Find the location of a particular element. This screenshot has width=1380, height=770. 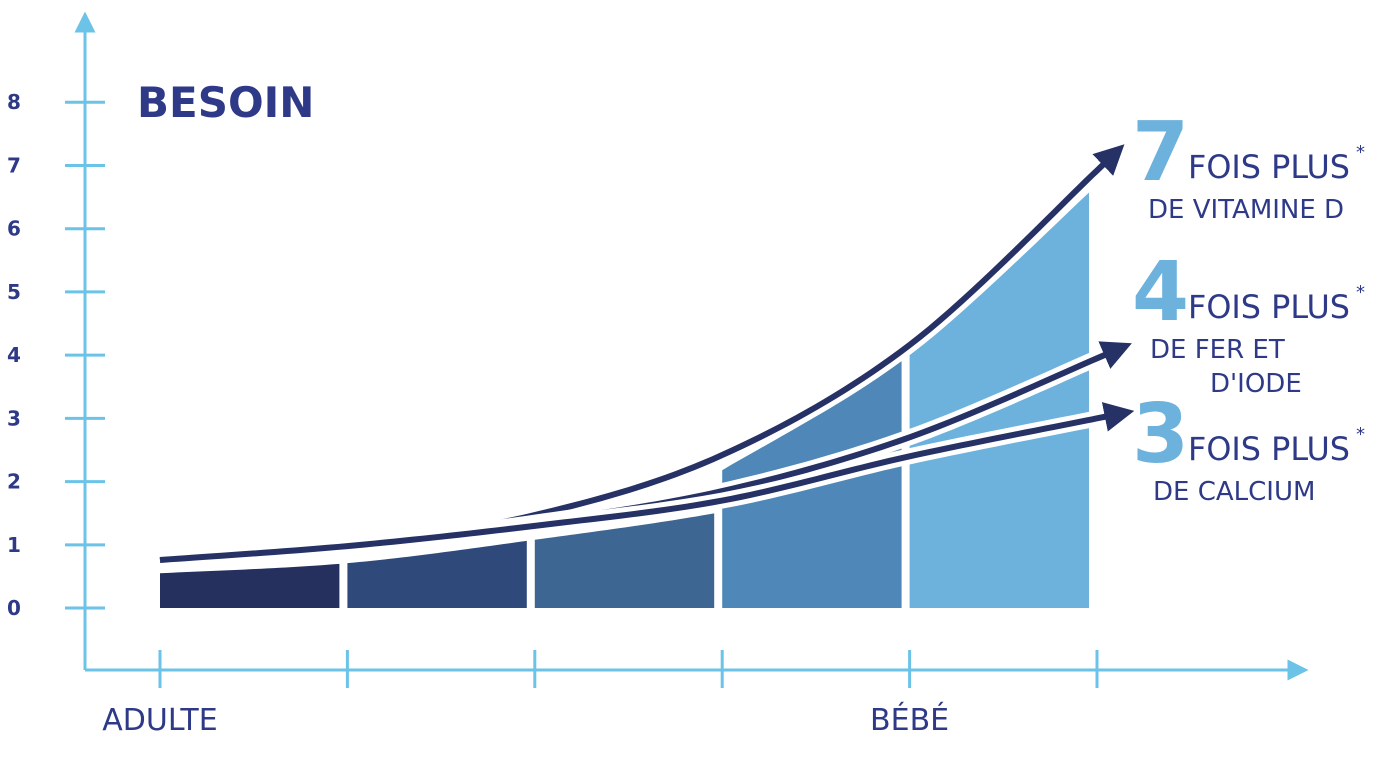

annotation-number: 4 is located at coordinates (1160, 292).